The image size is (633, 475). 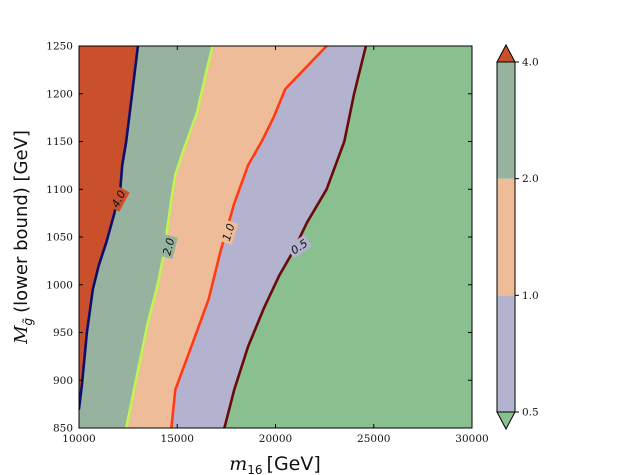 I want to click on x-tick-label: 10000, so click(x=78, y=439).